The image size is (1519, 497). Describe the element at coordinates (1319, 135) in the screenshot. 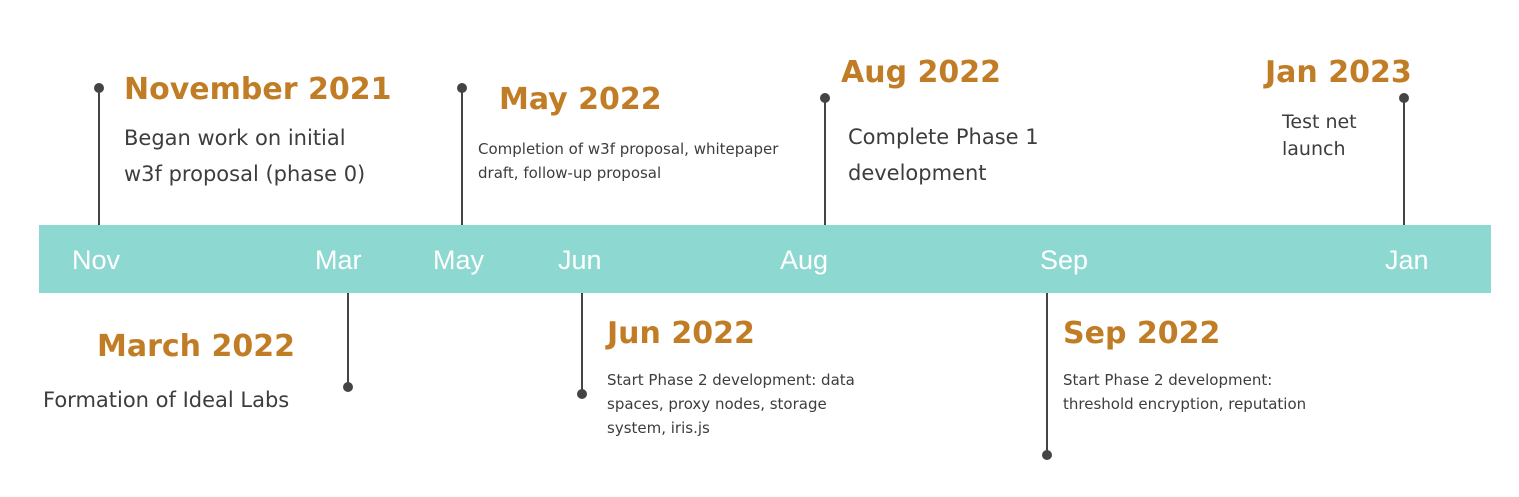

I see `event-description-jan-2023: Test net launch` at that location.